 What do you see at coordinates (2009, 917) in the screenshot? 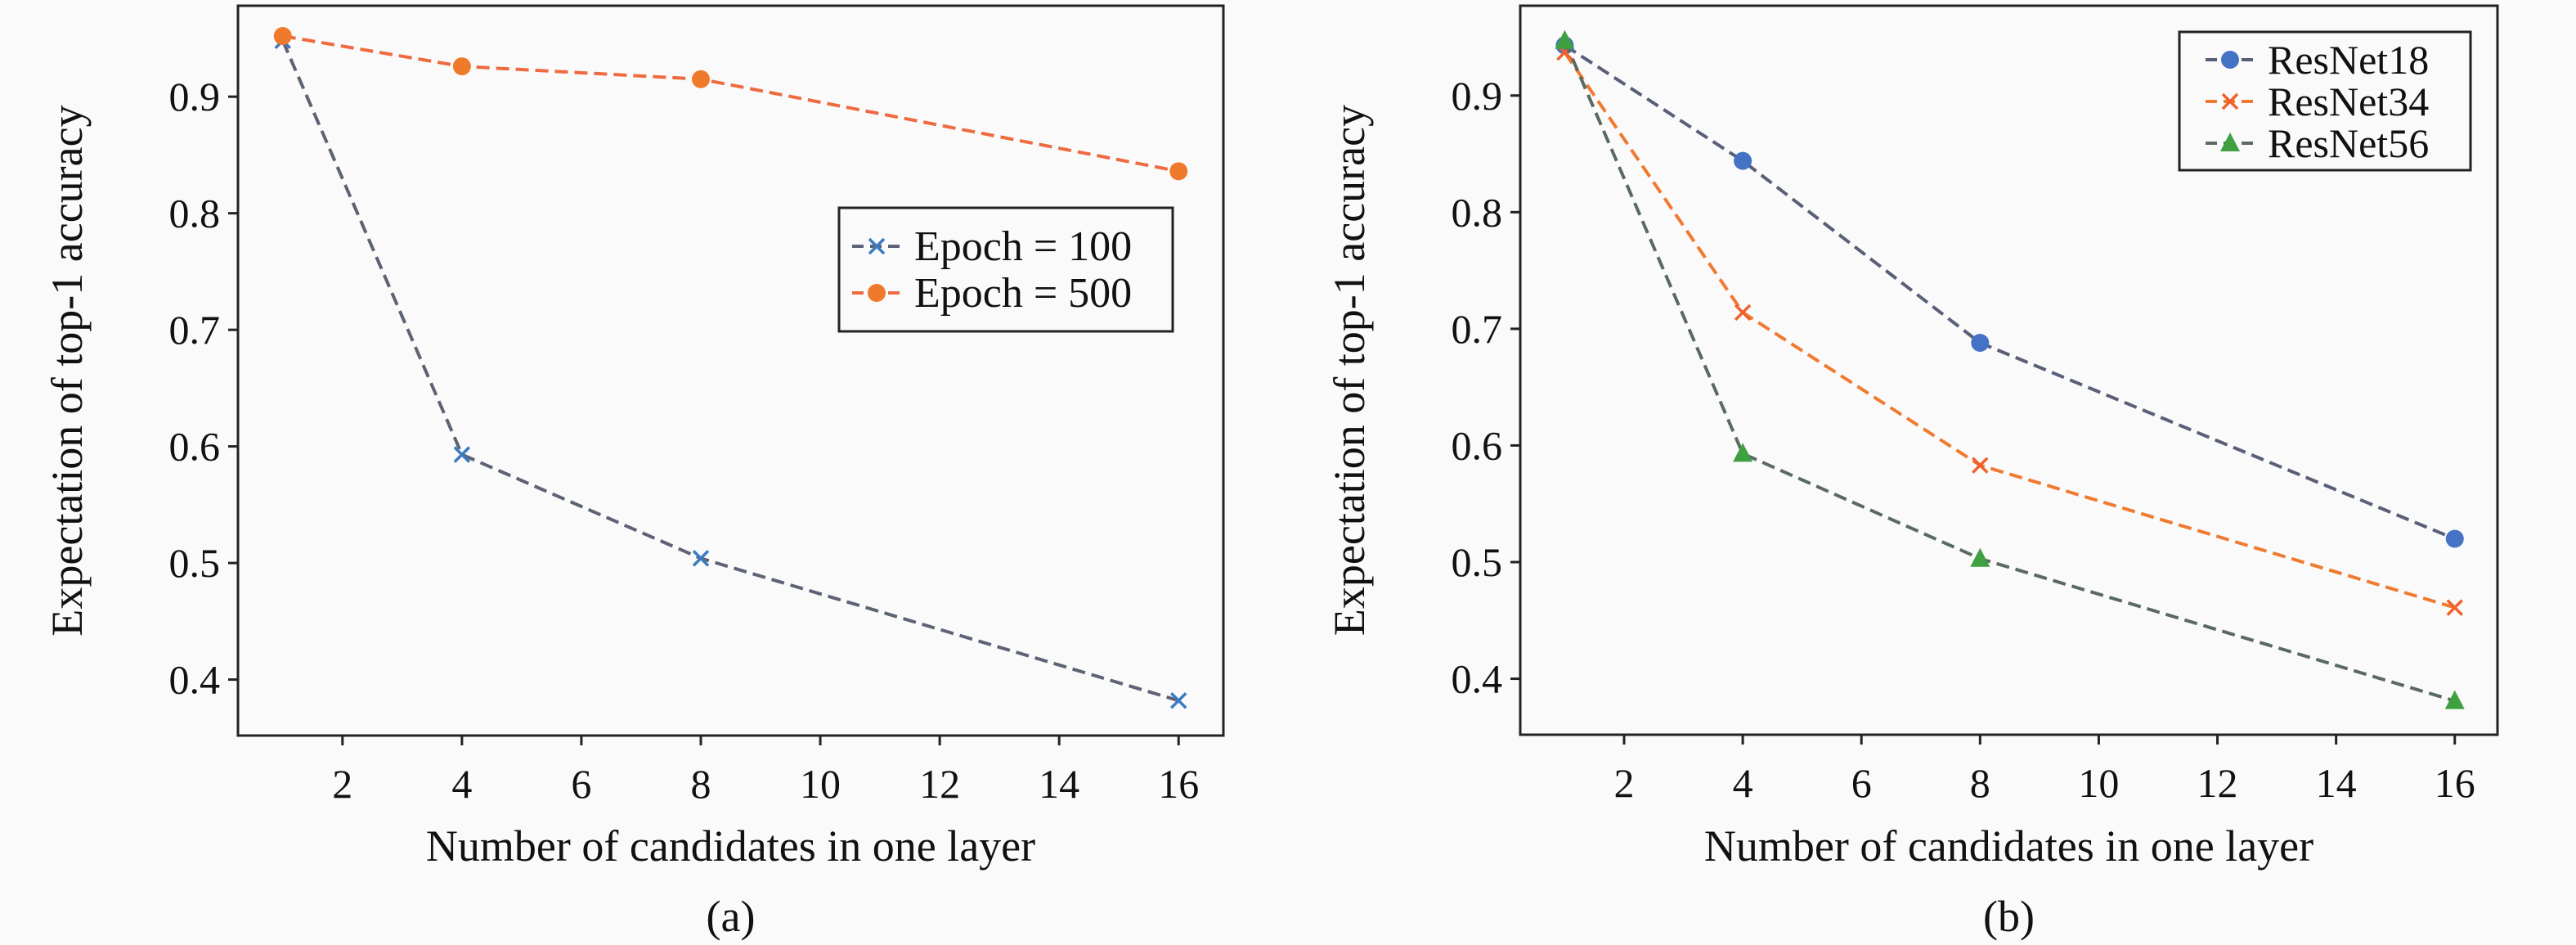
I see `chart-caption: (b)` at bounding box center [2009, 917].